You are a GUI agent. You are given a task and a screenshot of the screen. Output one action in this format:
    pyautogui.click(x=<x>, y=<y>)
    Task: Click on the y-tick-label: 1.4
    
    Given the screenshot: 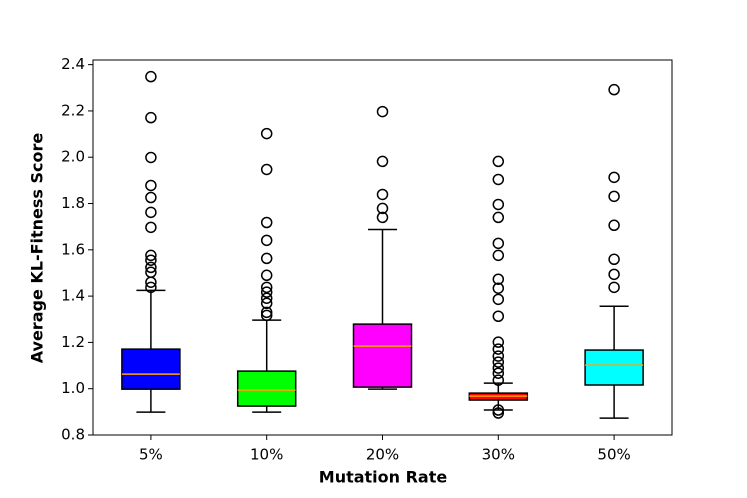 What is the action you would take?
    pyautogui.click(x=73, y=296)
    